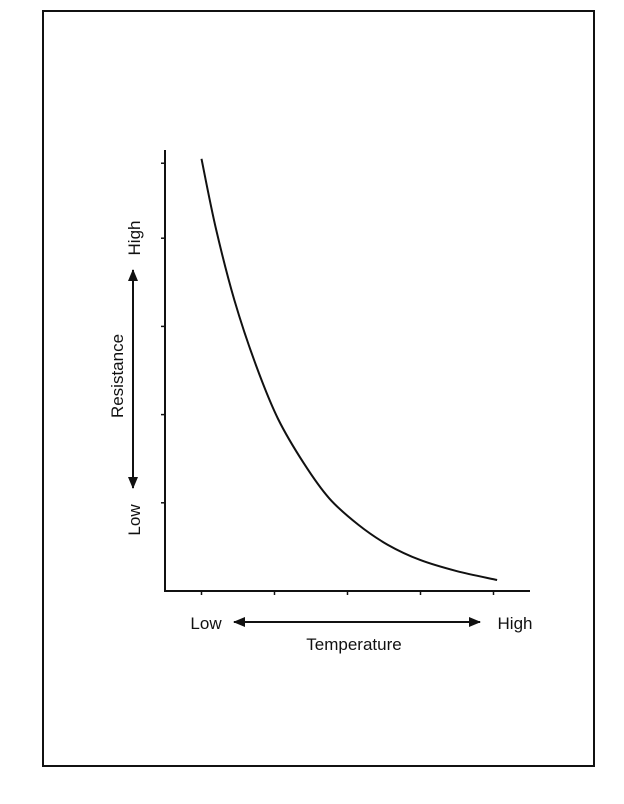 The width and height of the screenshot is (624, 804). I want to click on y-ticks, so click(163, 333).